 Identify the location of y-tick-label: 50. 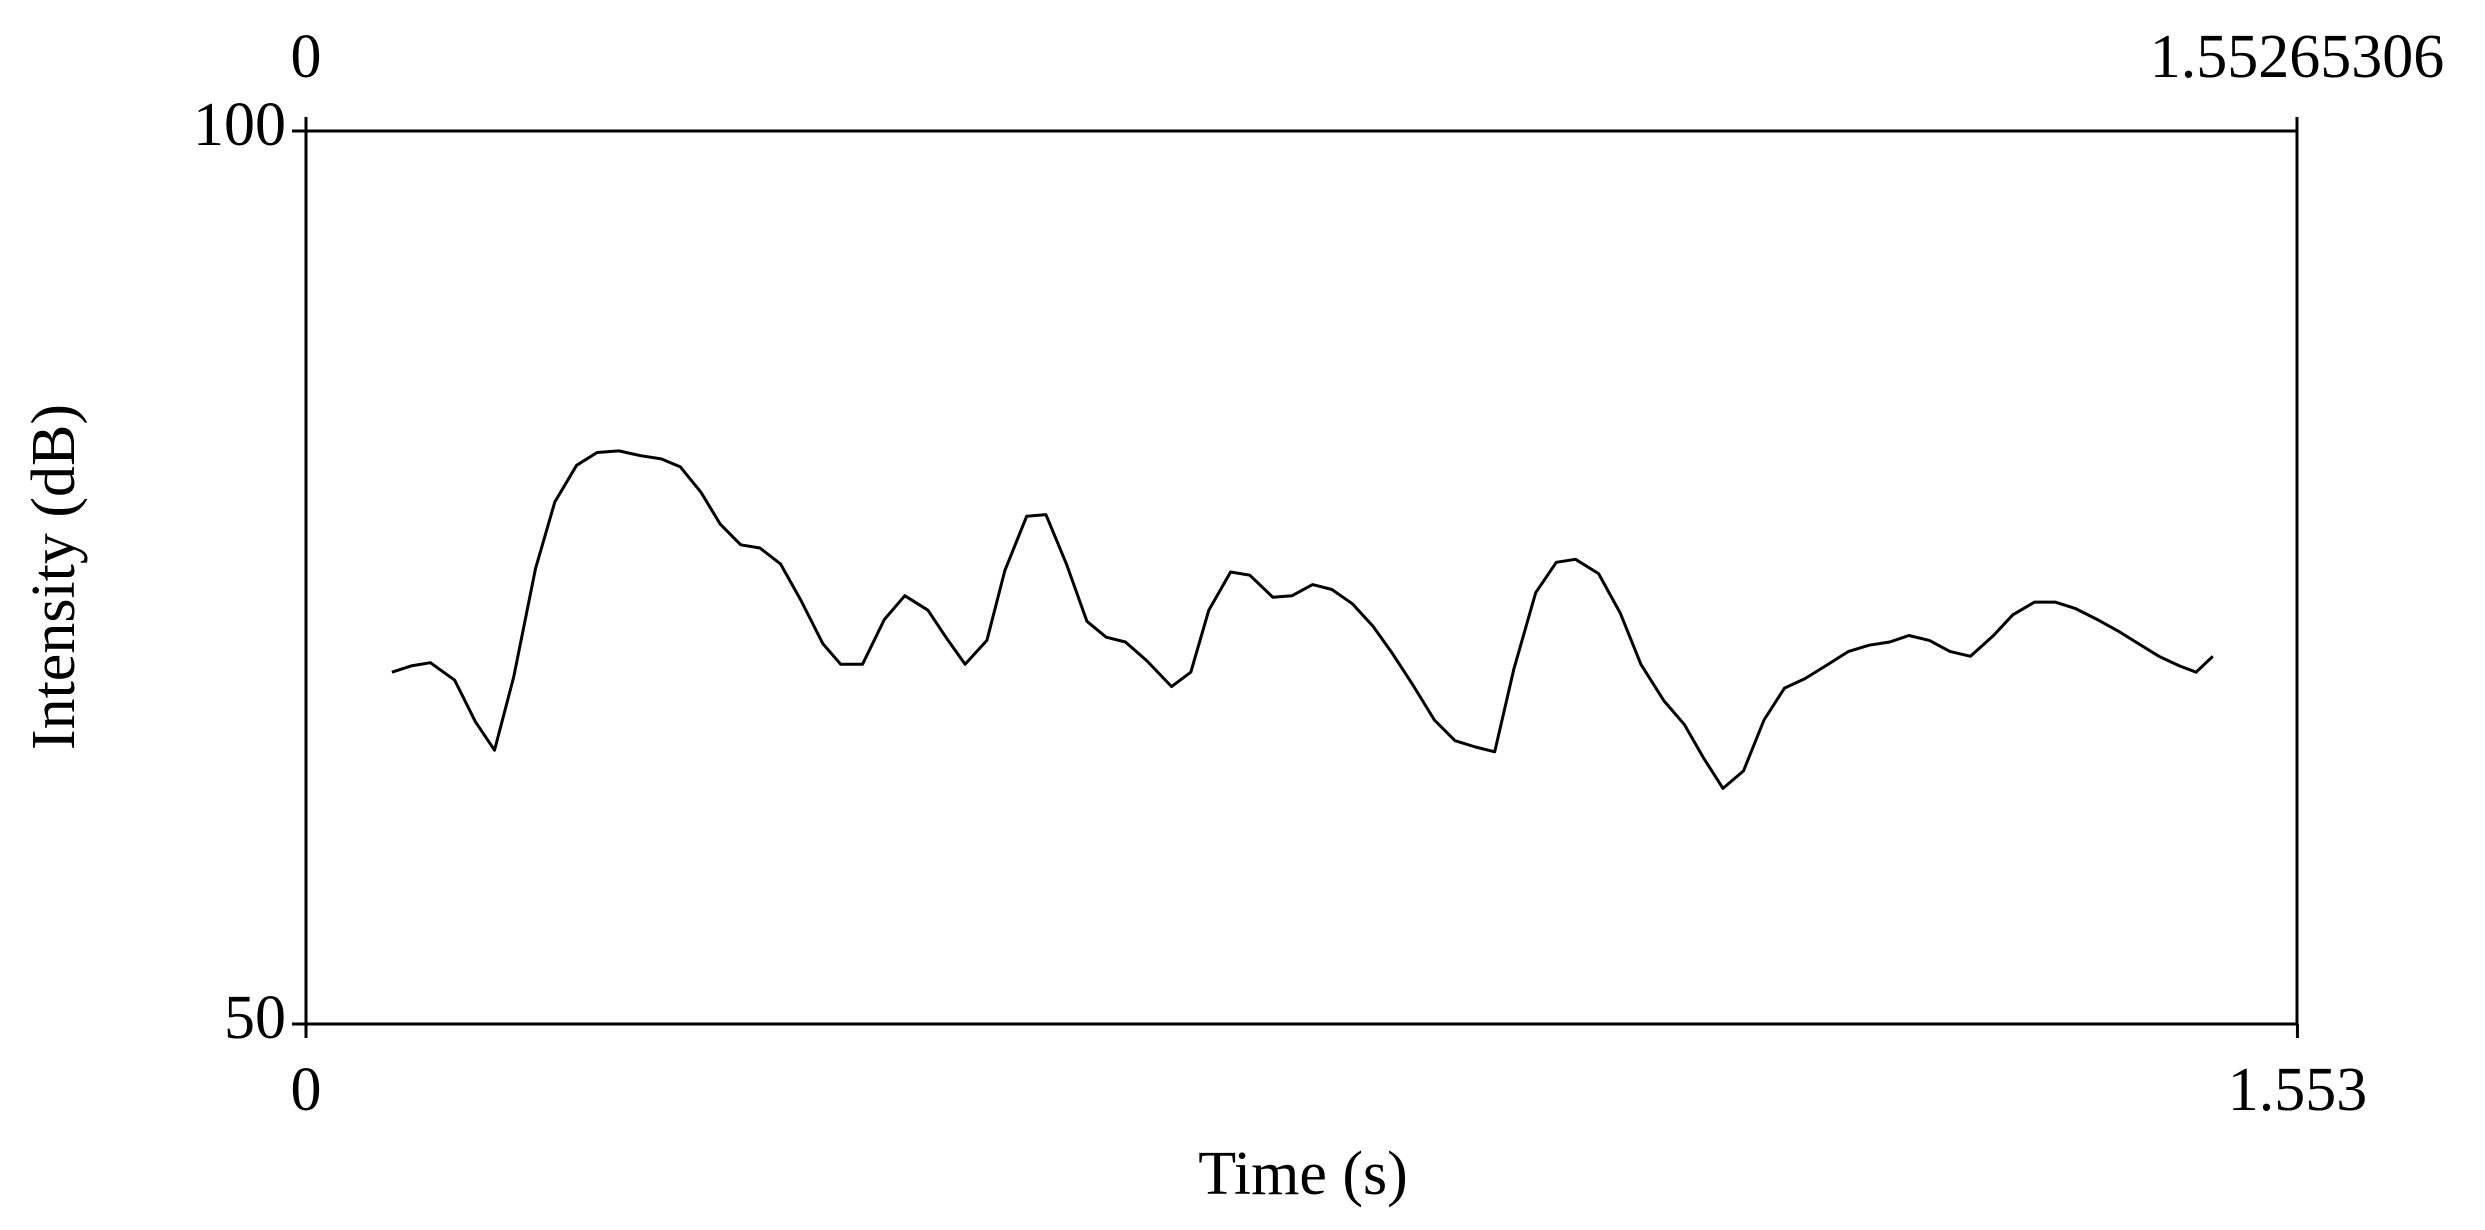
(255, 1018).